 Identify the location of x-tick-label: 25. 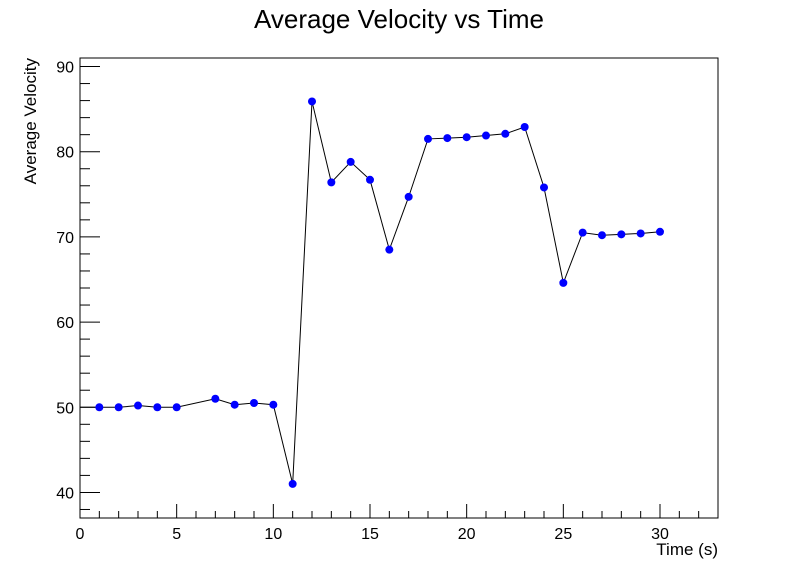
(563, 534).